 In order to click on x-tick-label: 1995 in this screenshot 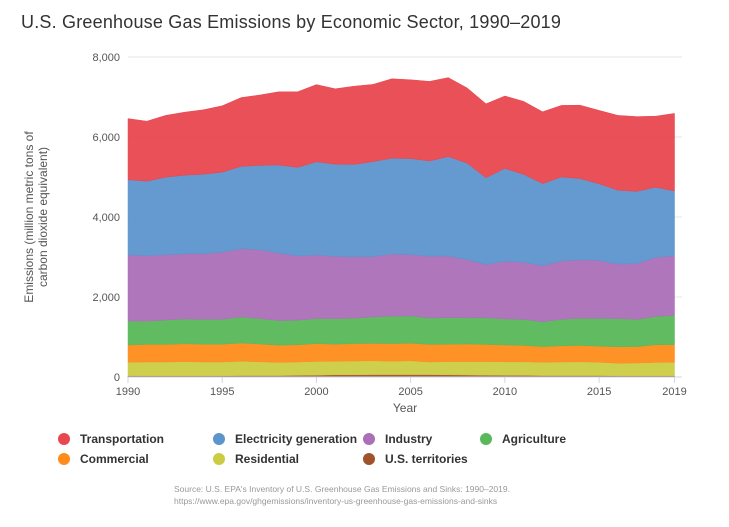, I will do `click(222, 392)`.